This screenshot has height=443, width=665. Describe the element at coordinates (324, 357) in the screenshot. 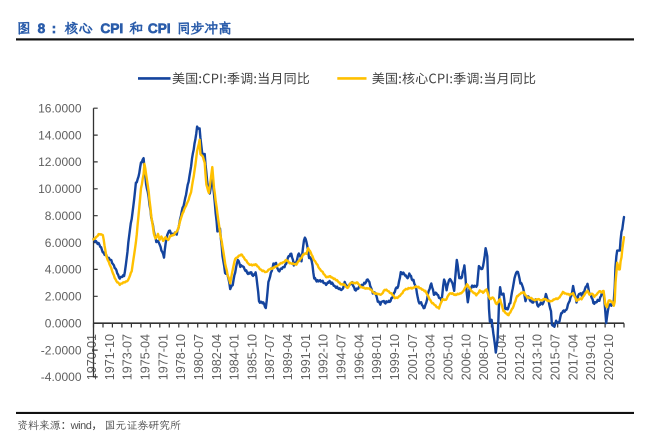

I see `svg-text: 1992-10` at that location.